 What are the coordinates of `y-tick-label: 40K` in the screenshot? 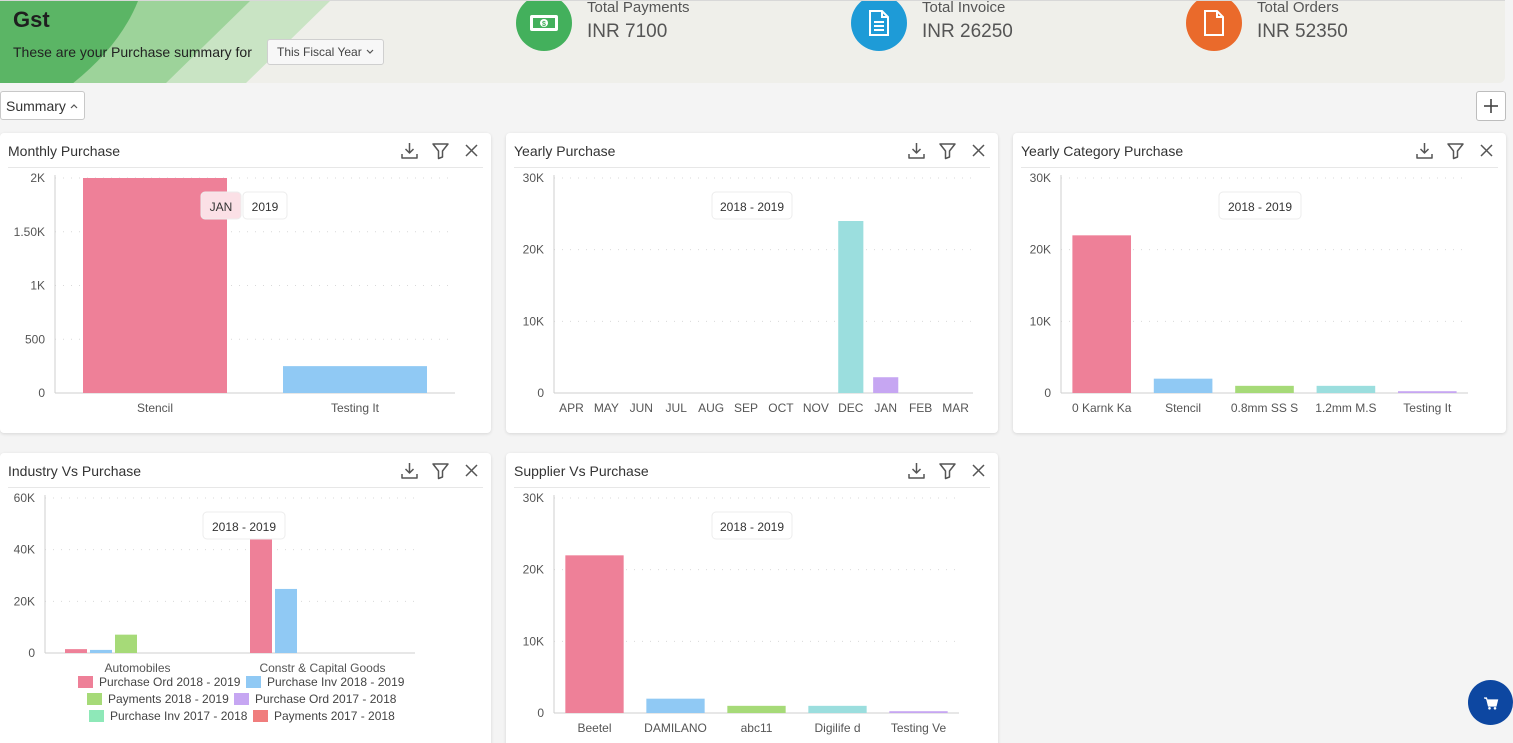 It's located at (24, 550).